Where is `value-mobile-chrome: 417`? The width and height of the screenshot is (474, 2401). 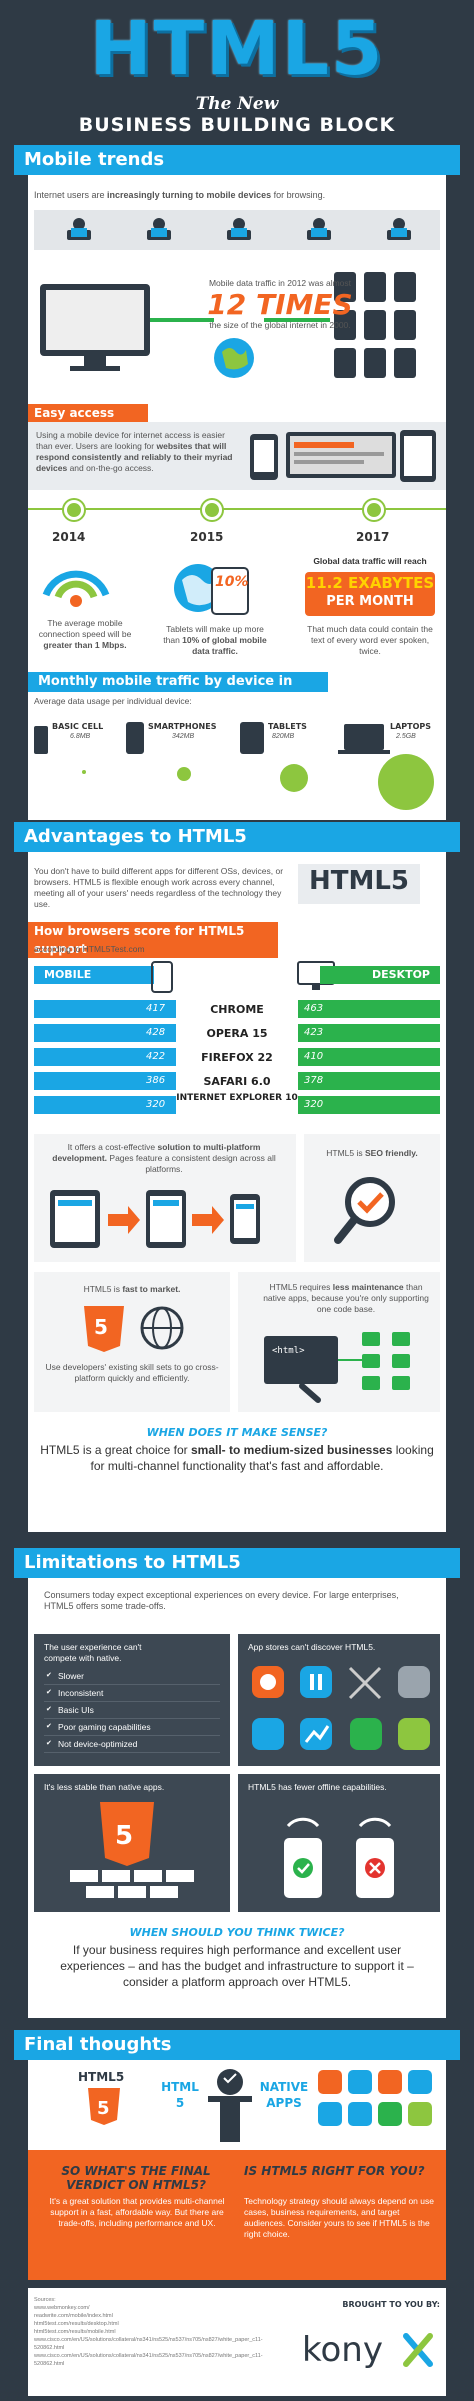 value-mobile-chrome: 417 is located at coordinates (156, 1008).